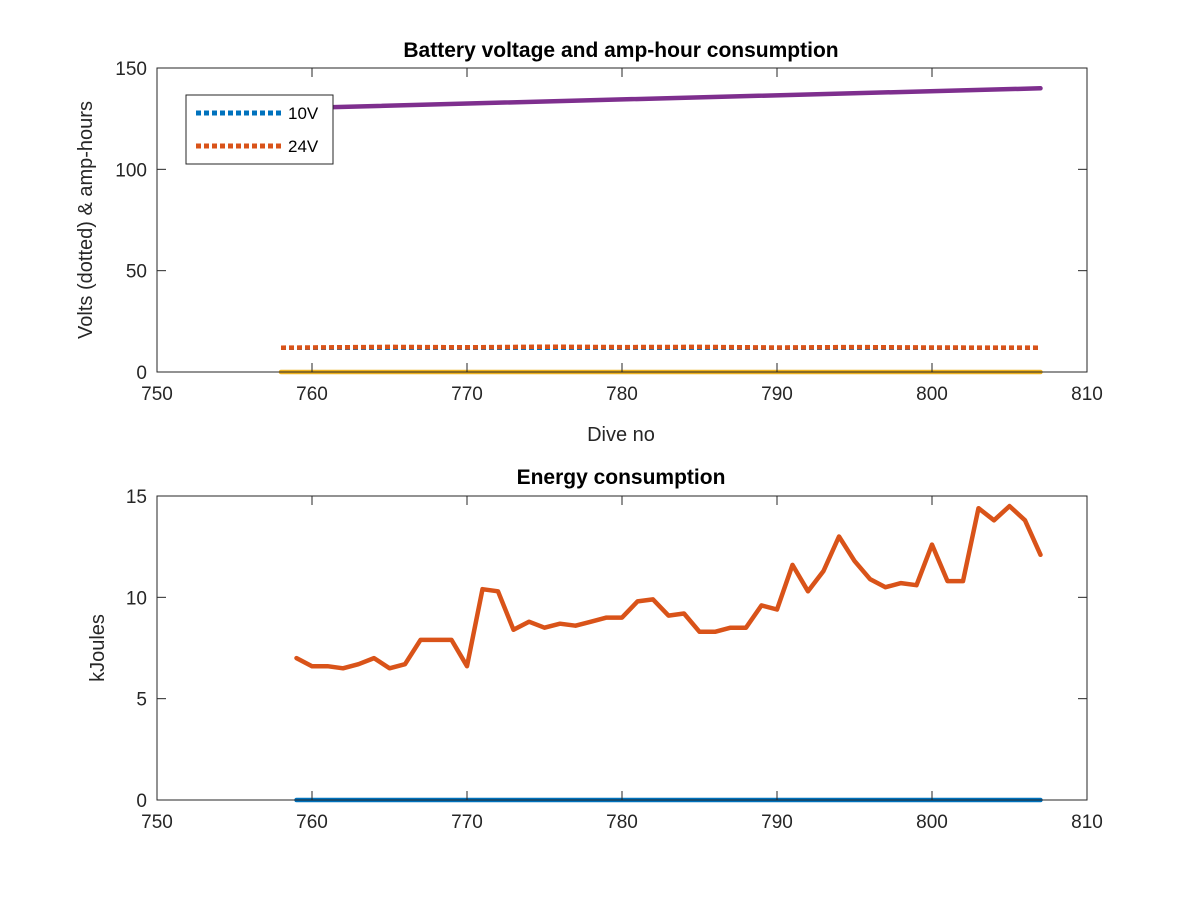 The image size is (1200, 900). Describe the element at coordinates (98, 648) in the screenshot. I see `y-axis-label-energy: kJoules` at that location.